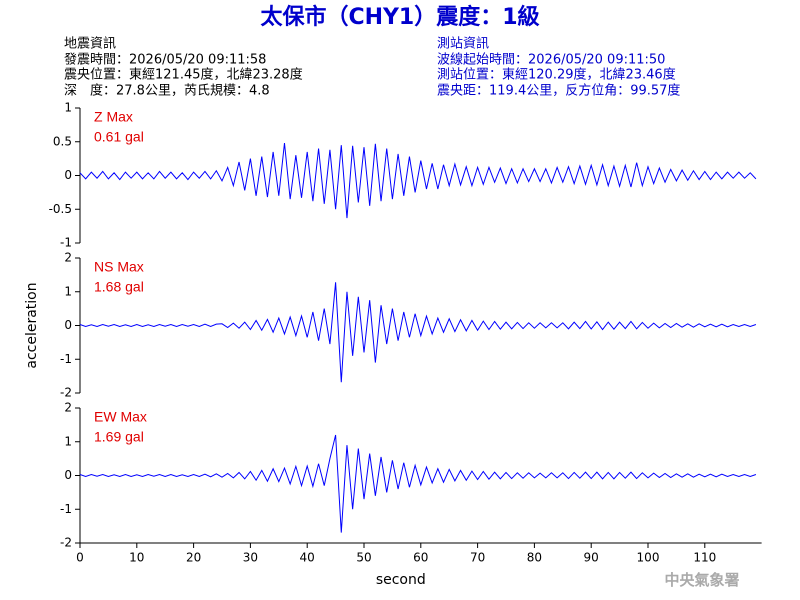 Image resolution: width=800 pixels, height=600 pixels. I want to click on x-tick-label: 40, so click(307, 558).